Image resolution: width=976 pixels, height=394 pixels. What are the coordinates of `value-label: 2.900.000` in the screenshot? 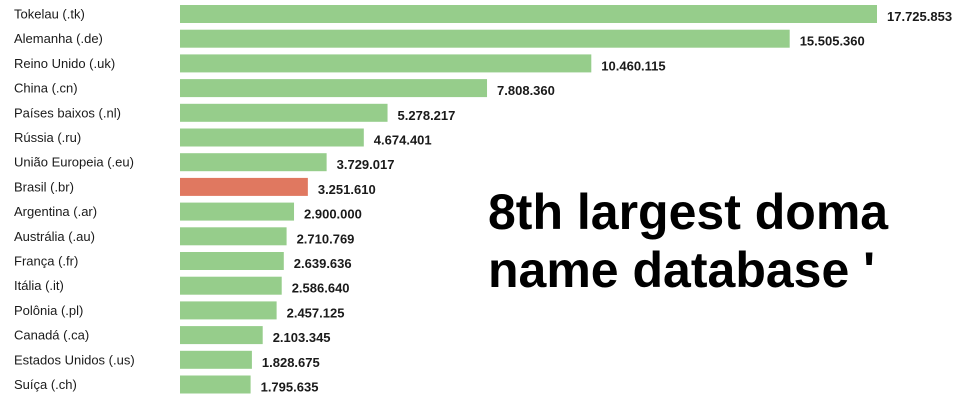 It's located at (333, 214).